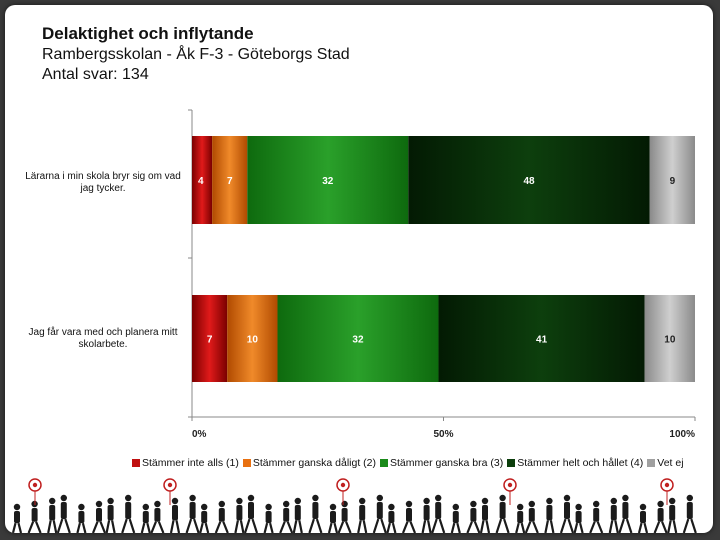  I want to click on x-tick-label: 100%, so click(682, 434).